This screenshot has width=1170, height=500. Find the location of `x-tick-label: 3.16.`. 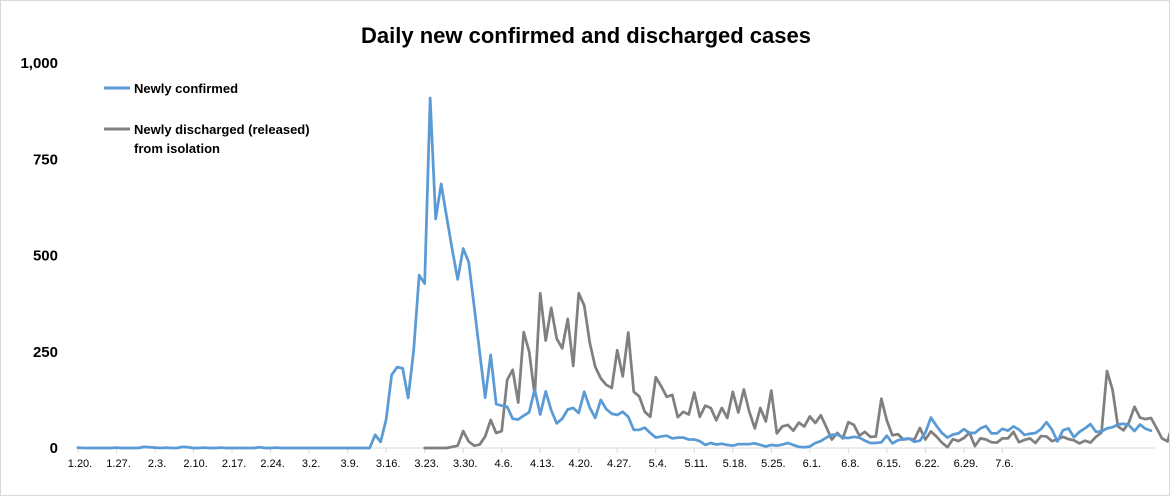

x-tick-label: 3.16. is located at coordinates (388, 464).